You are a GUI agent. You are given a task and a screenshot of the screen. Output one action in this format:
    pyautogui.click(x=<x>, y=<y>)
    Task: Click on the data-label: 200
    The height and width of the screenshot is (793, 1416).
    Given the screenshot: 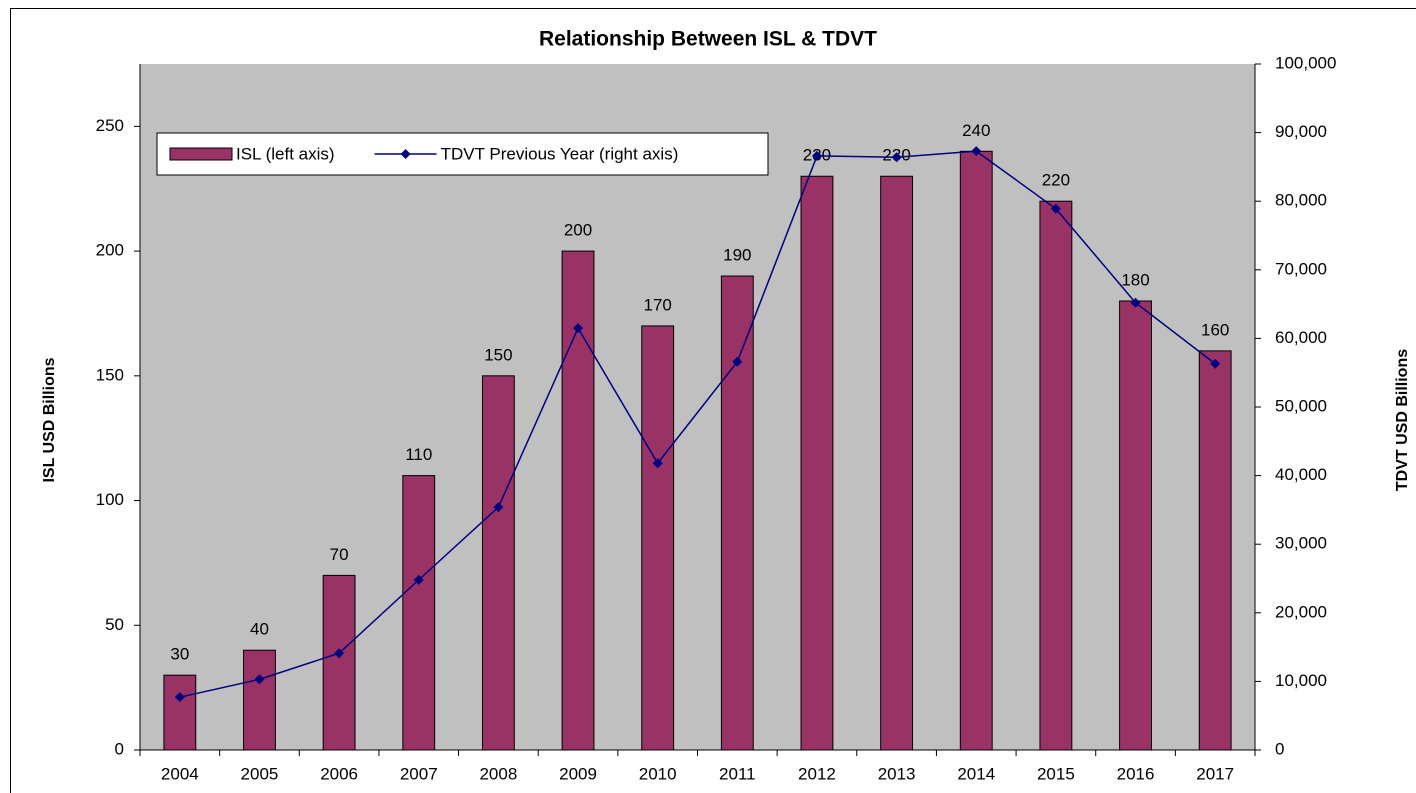 What is the action you would take?
    pyautogui.click(x=578, y=230)
    